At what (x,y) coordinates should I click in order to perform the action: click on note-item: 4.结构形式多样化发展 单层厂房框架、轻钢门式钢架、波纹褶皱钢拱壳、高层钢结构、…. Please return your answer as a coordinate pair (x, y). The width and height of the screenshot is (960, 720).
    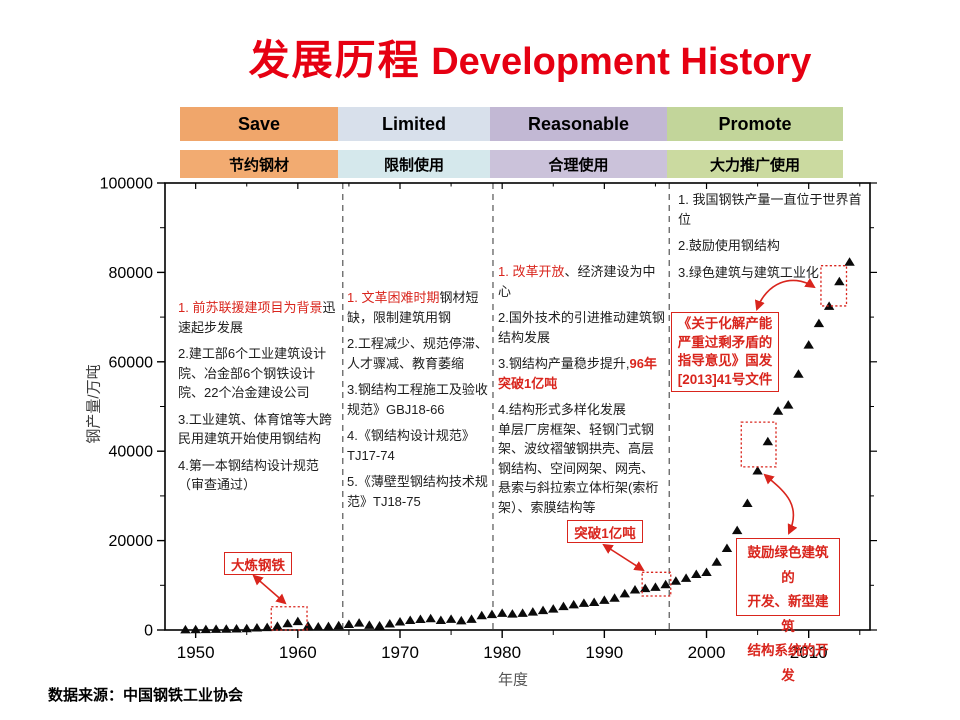
    Looking at the image, I should click on (582, 458).